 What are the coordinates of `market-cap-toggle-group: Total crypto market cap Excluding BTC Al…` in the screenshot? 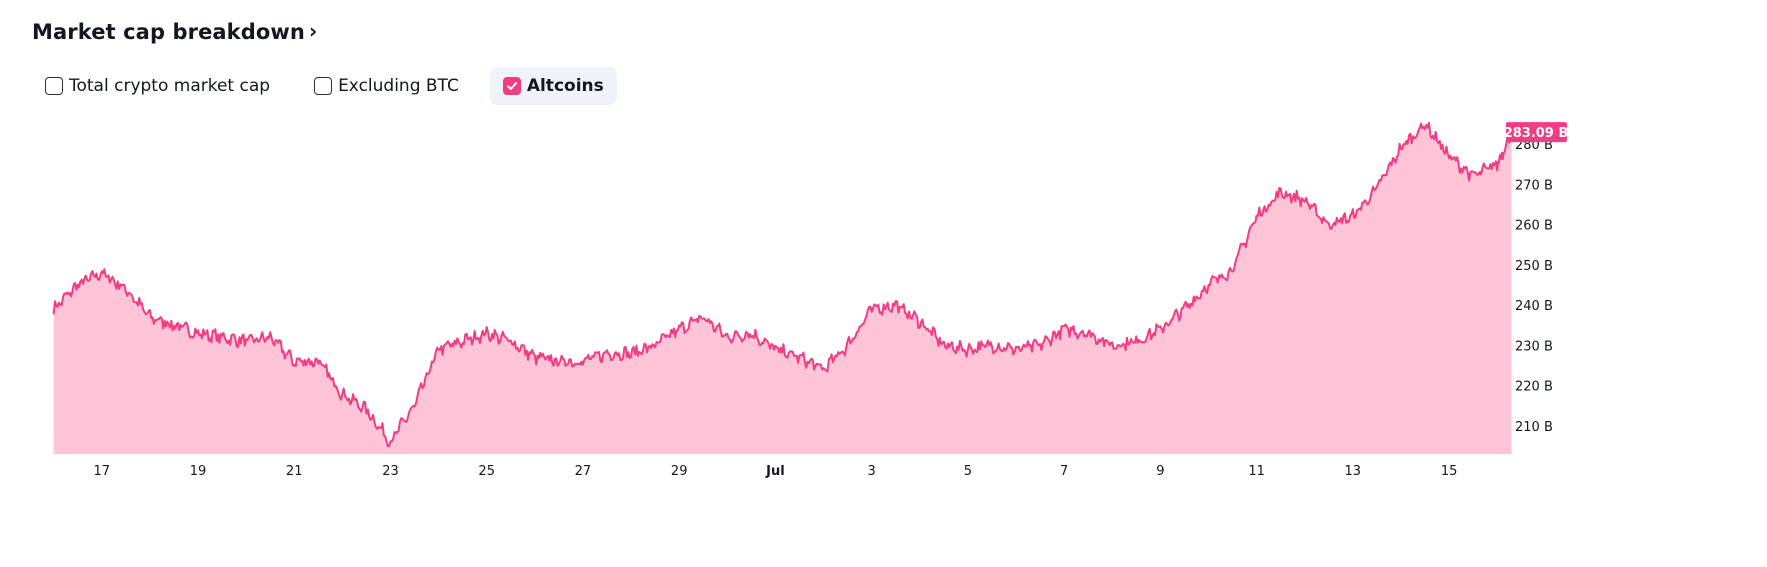 It's located at (324, 86).